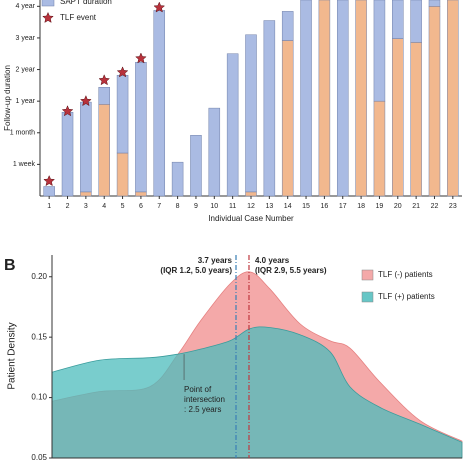 The width and height of the screenshot is (474, 474). I want to click on x-tick-label: 19, so click(380, 206).